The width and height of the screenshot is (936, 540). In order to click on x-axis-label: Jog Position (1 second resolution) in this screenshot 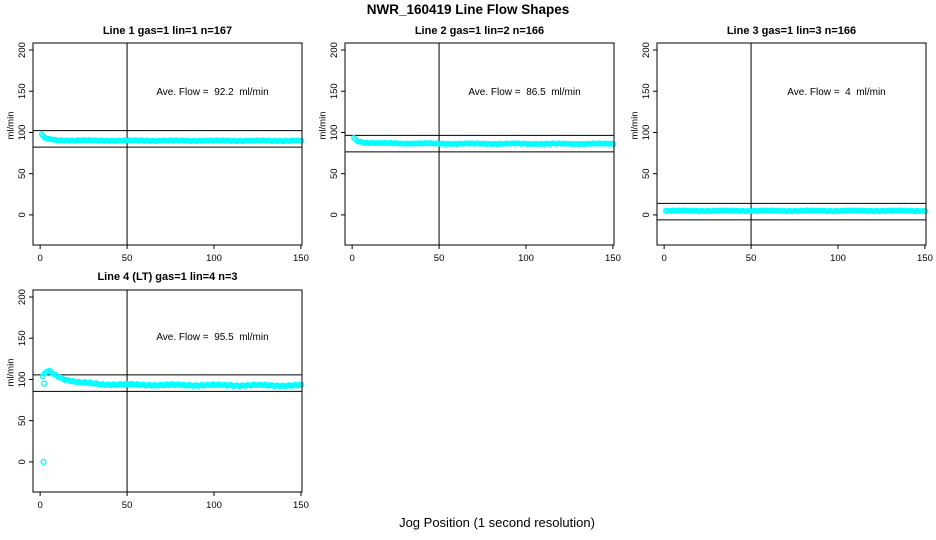, I will do `click(497, 522)`.